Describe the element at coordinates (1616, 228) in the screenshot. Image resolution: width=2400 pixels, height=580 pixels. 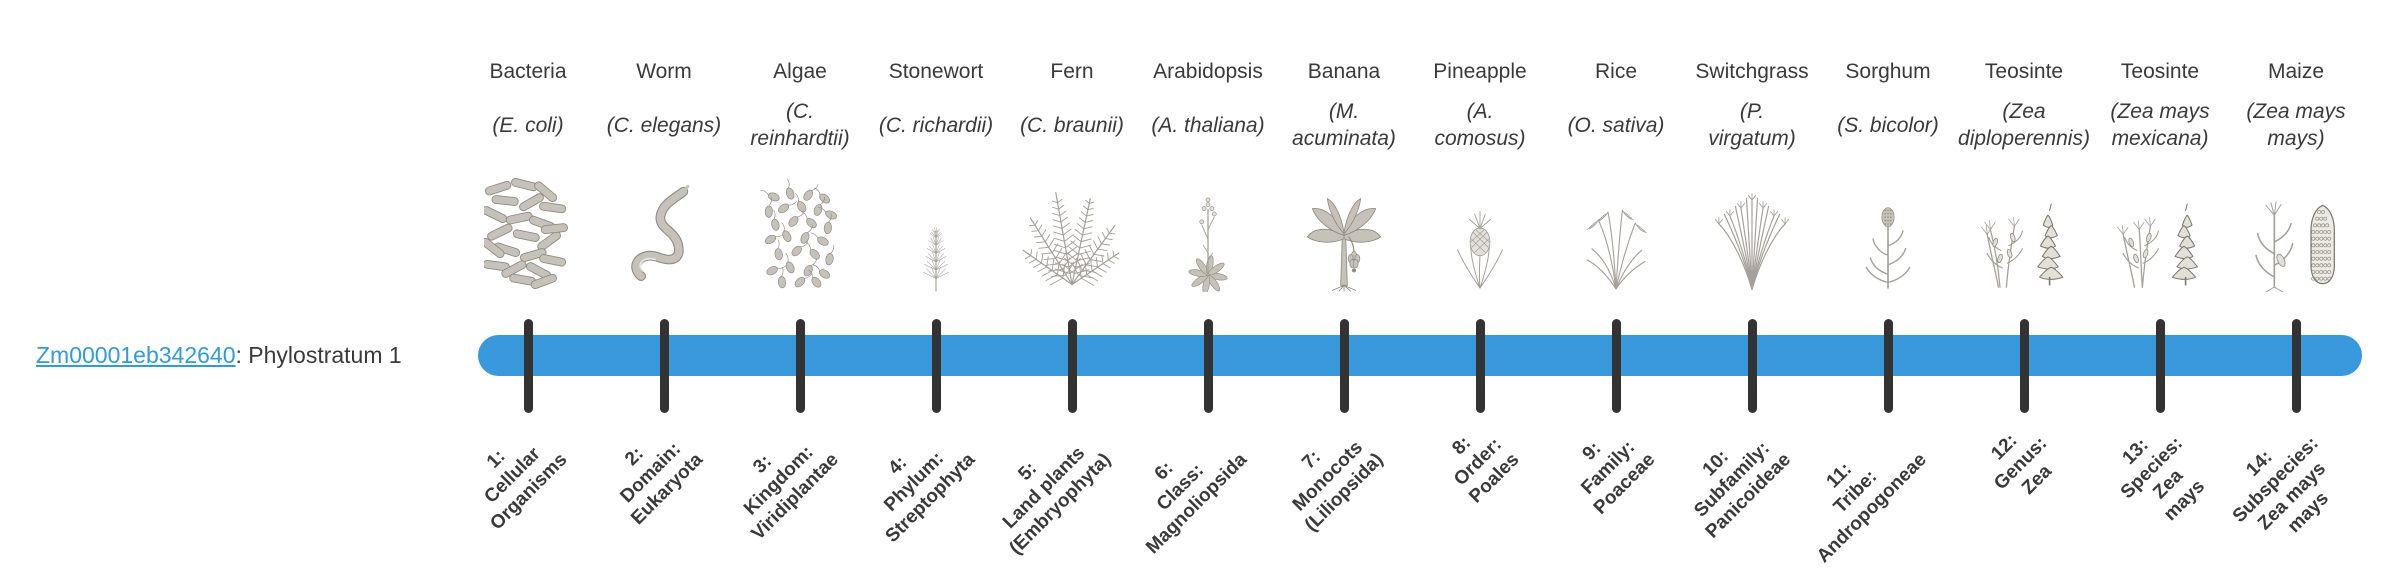
I see `rice-icon` at that location.